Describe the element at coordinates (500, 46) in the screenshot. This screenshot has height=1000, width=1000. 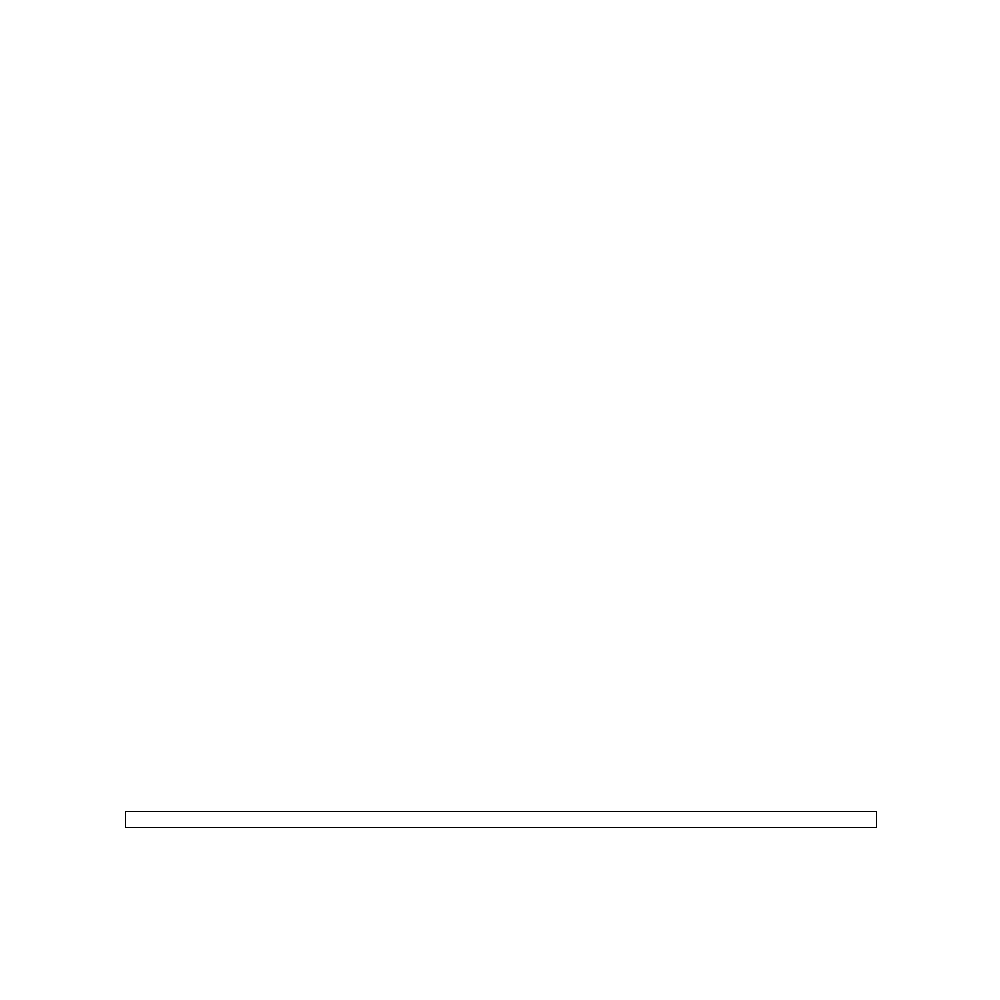
I see `page-title` at that location.